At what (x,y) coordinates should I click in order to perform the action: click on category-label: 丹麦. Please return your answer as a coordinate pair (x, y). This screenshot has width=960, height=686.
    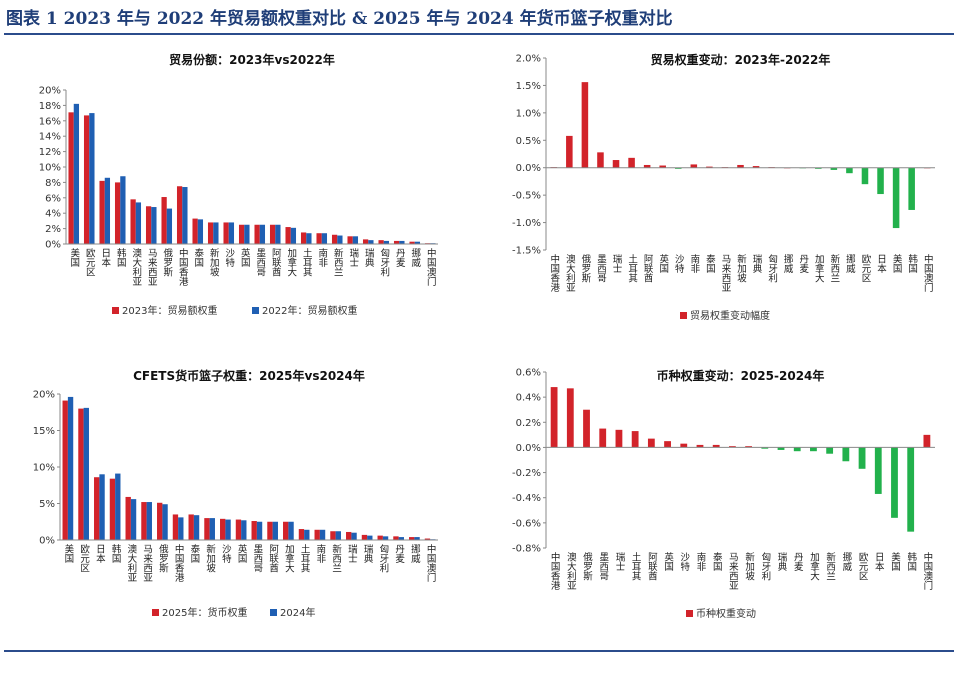
    Looking at the image, I should click on (400, 258).